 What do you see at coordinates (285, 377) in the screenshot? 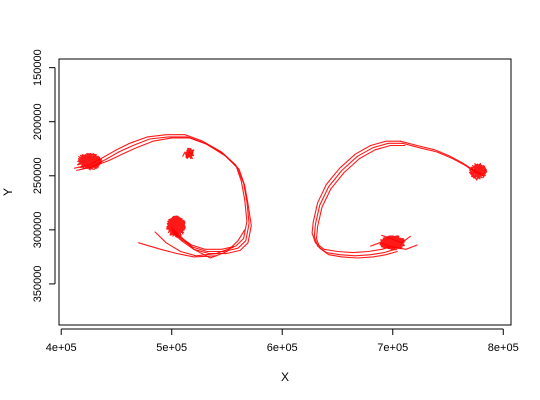
I see `x-axis-title: X` at bounding box center [285, 377].